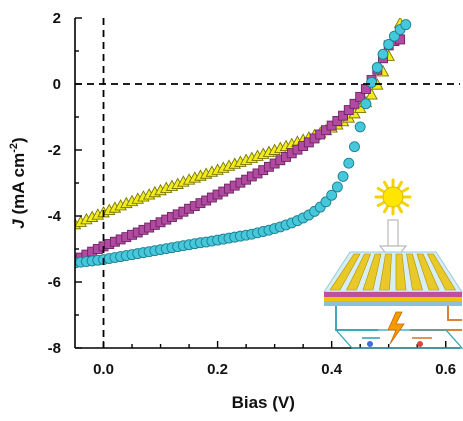 The height and width of the screenshot is (421, 463). What do you see at coordinates (54, 348) in the screenshot?
I see `y-tick-label: -8` at bounding box center [54, 348].